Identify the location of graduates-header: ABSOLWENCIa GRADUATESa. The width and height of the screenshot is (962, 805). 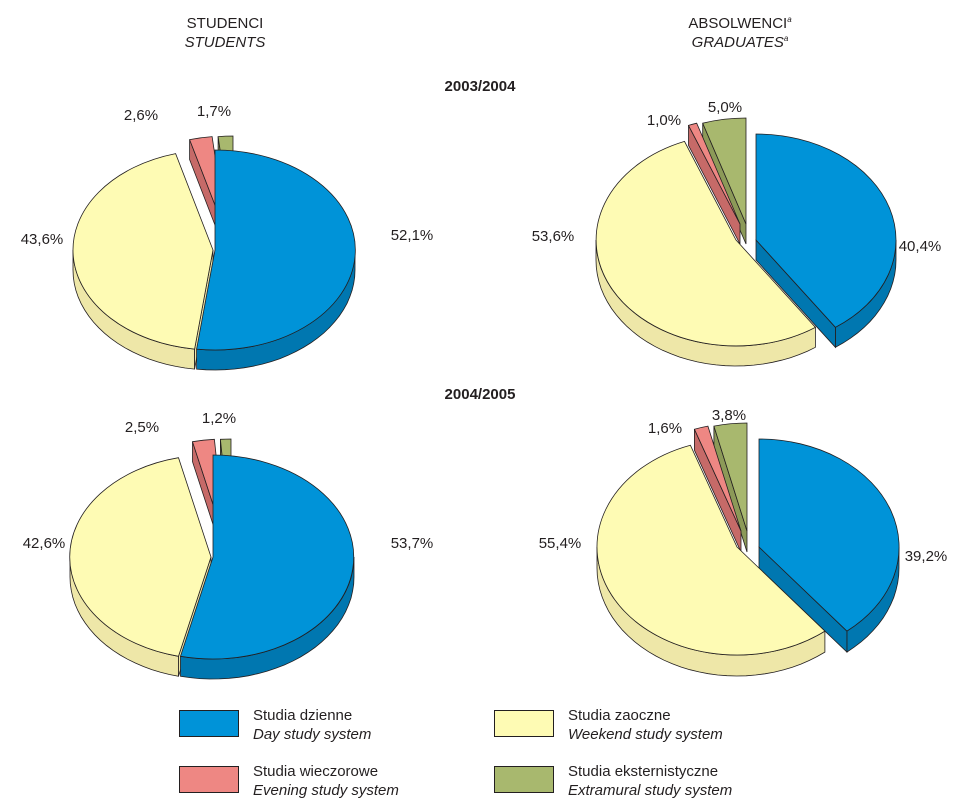
(740, 33).